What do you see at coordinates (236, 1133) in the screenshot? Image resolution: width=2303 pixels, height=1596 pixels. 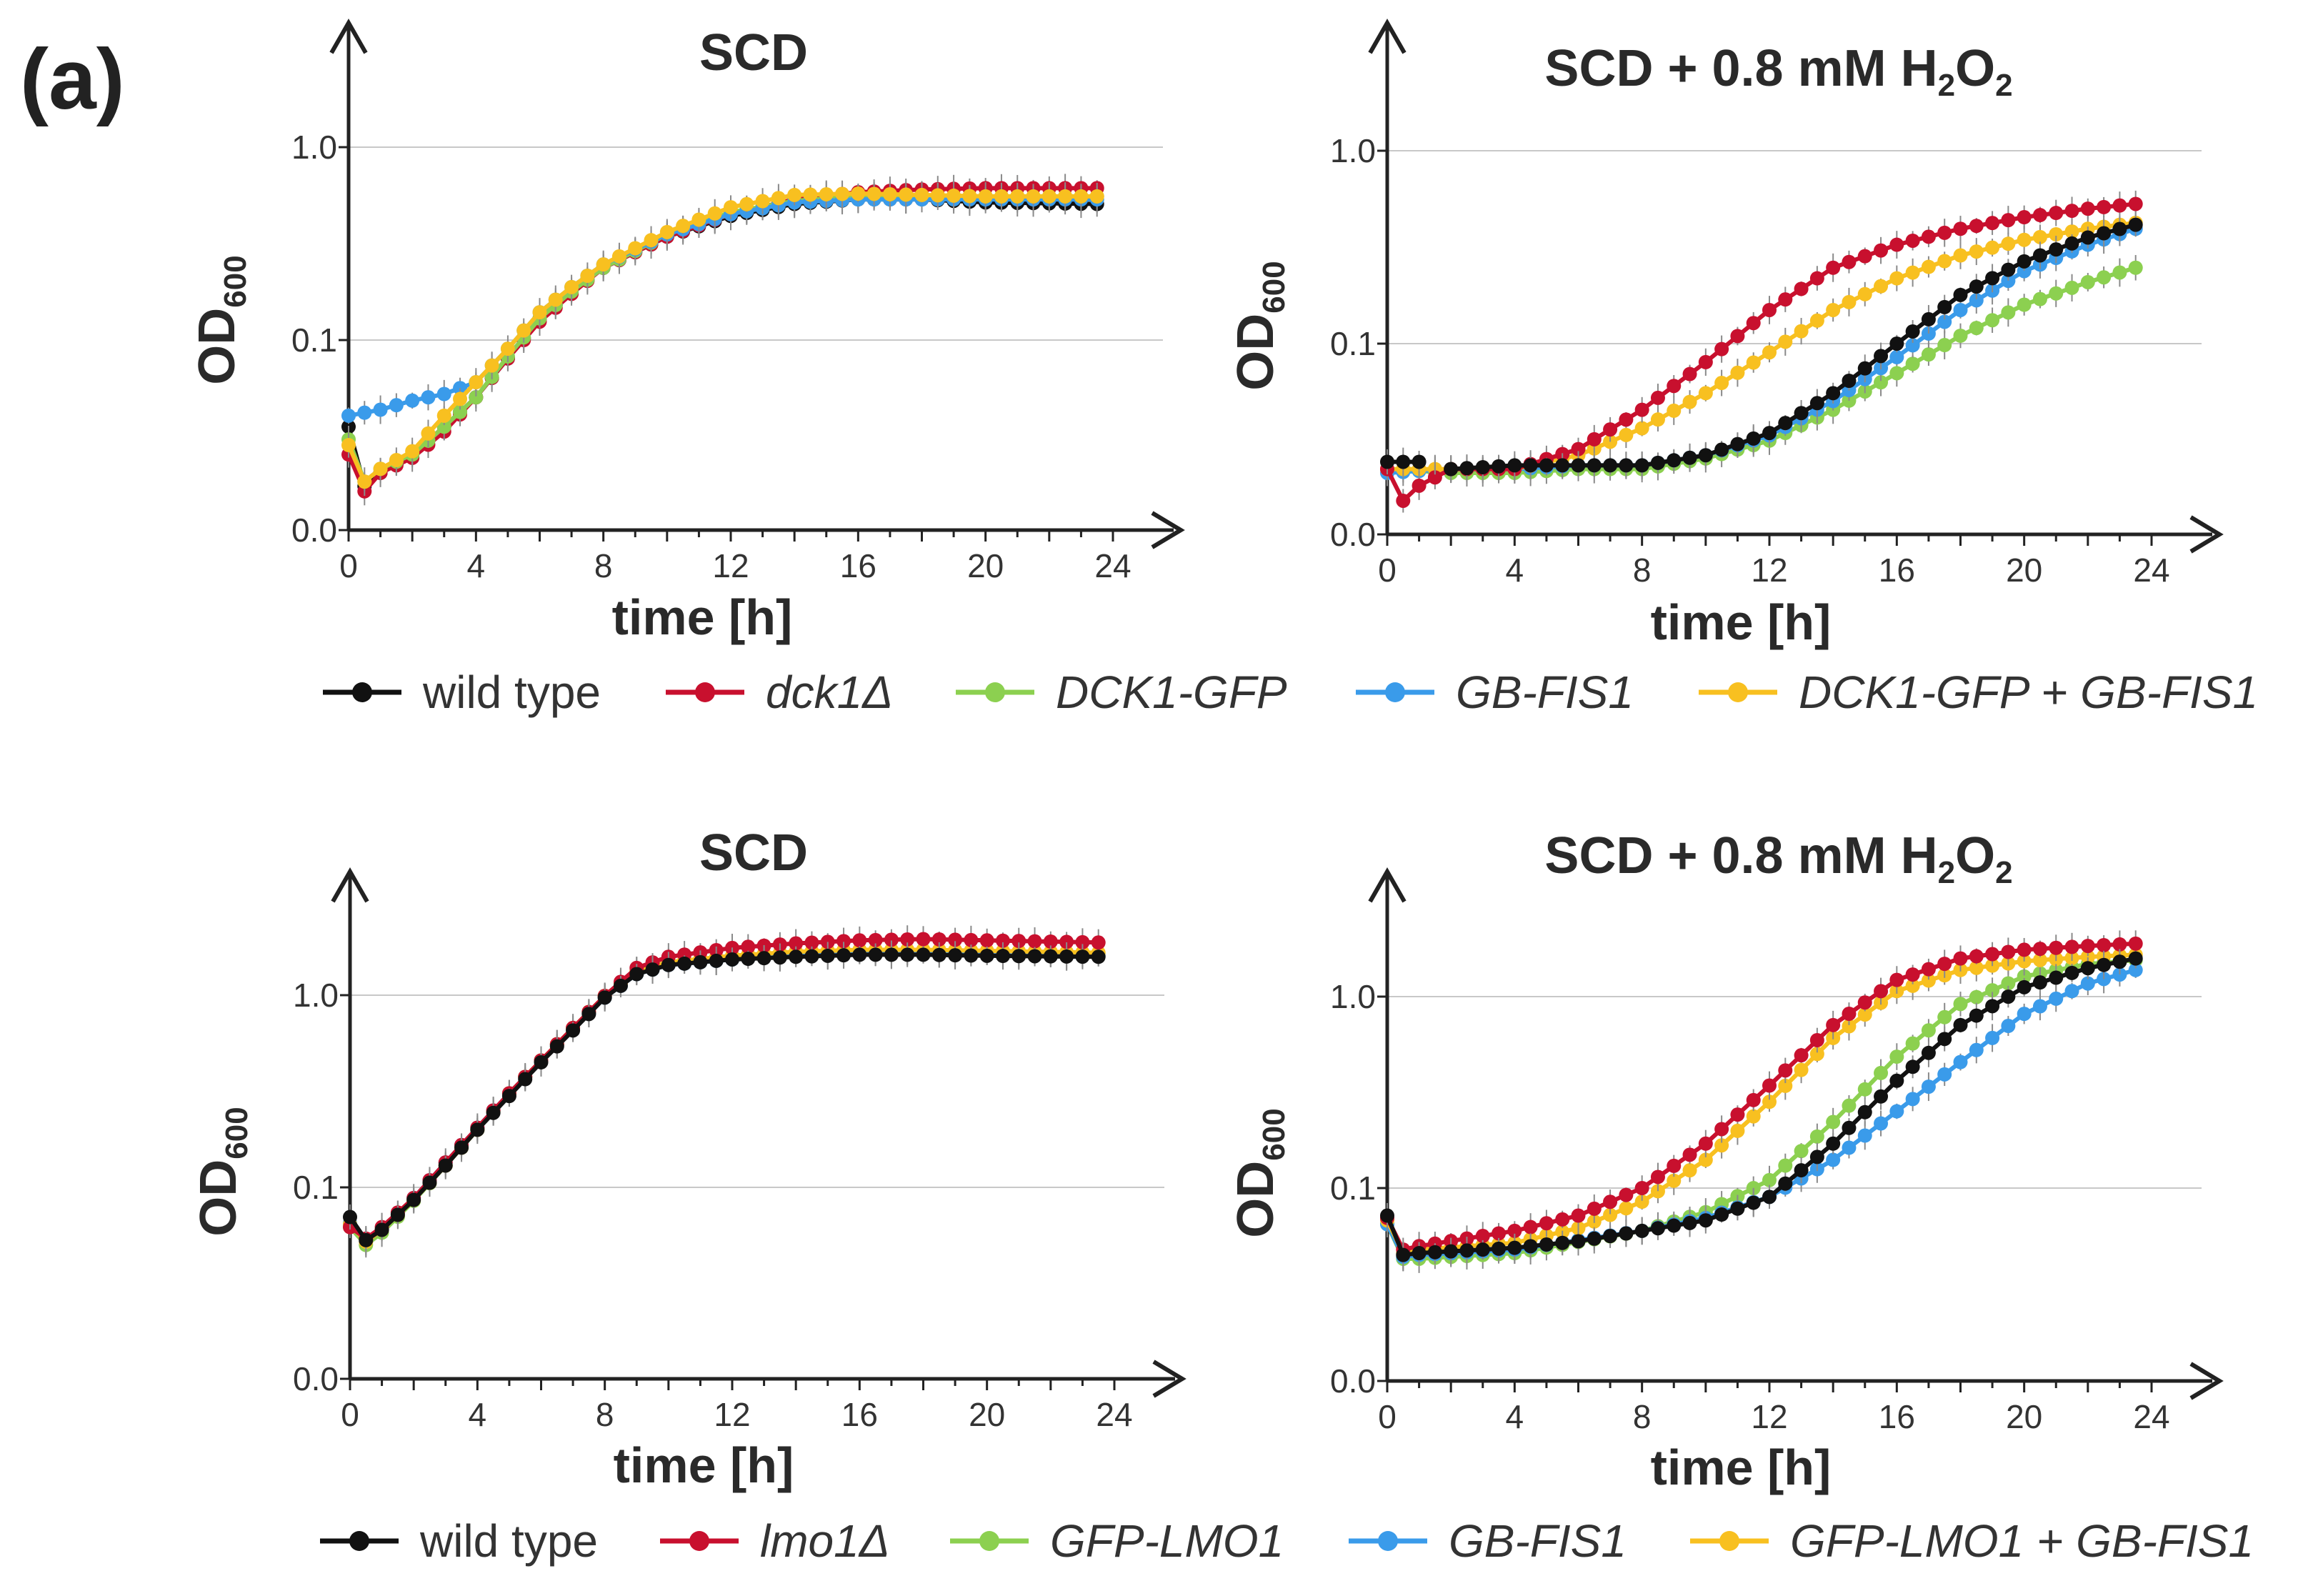 I see `y-axis-label-sub: 600` at bounding box center [236, 1133].